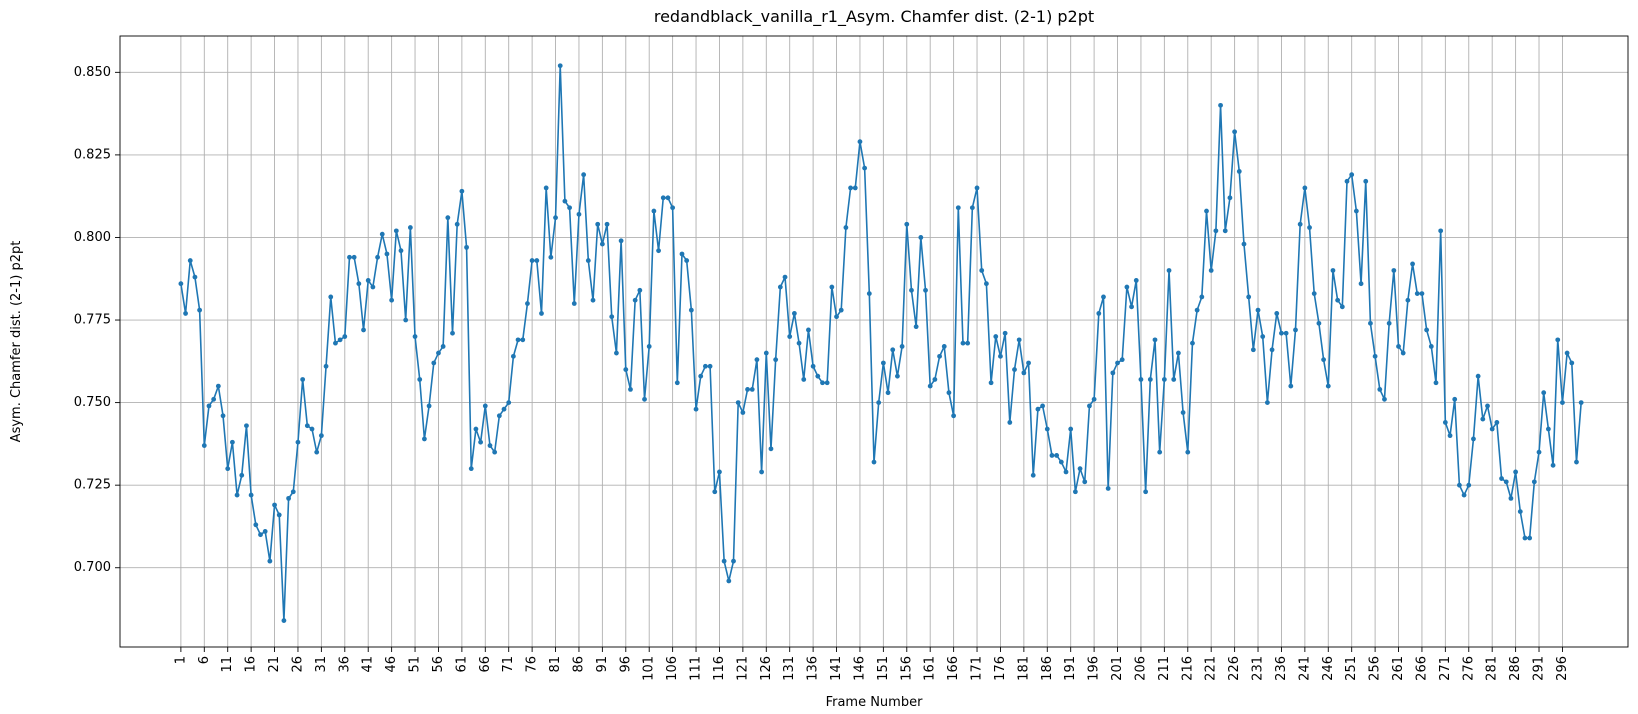  What do you see at coordinates (1234, 668) in the screenshot?
I see `x-tick-label: 226` at bounding box center [1234, 668].